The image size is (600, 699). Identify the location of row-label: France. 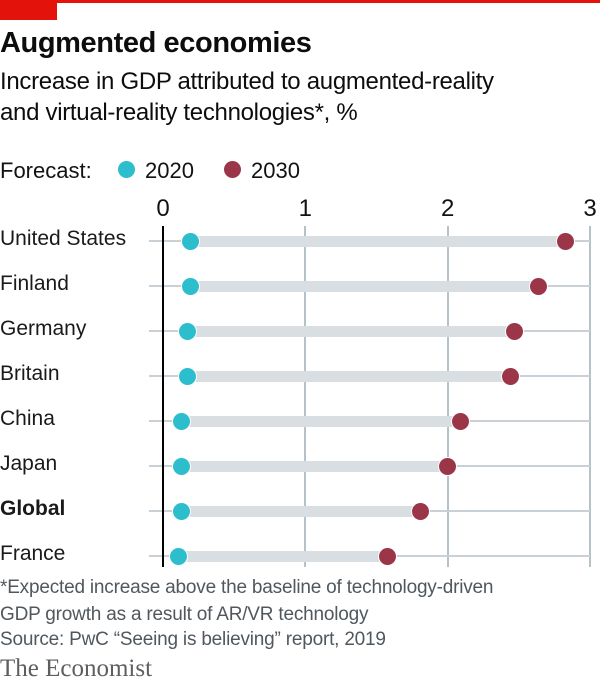
(33, 553).